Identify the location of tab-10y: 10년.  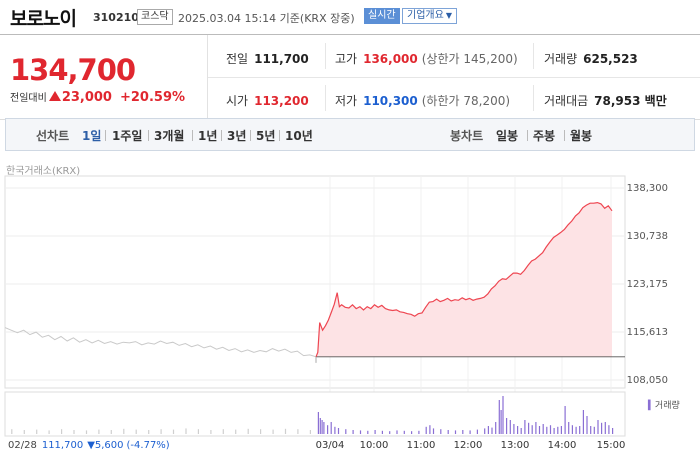
(299, 136).